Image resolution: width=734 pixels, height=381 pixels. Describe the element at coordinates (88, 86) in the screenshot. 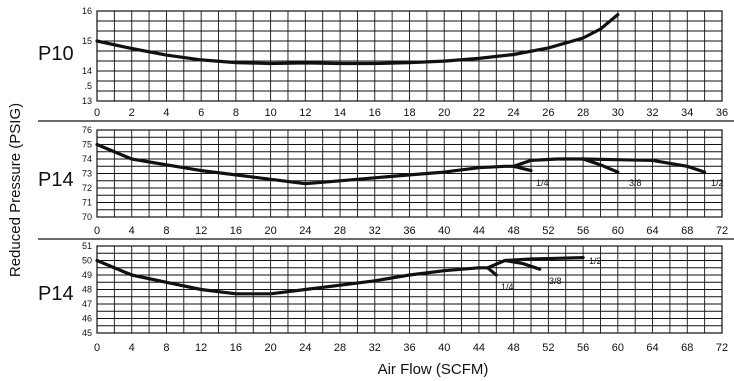

I see `y-tick-label: .5` at that location.